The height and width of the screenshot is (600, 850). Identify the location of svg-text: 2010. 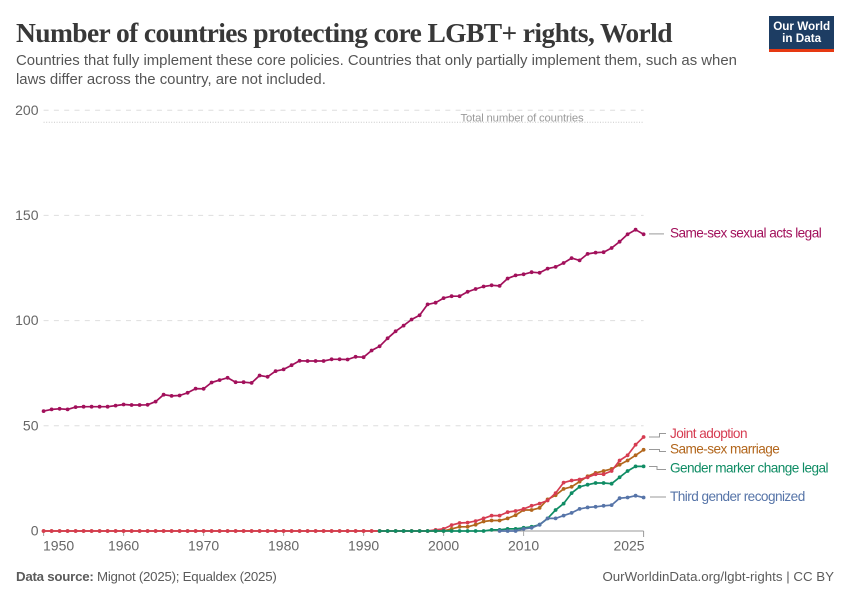
(523, 545).